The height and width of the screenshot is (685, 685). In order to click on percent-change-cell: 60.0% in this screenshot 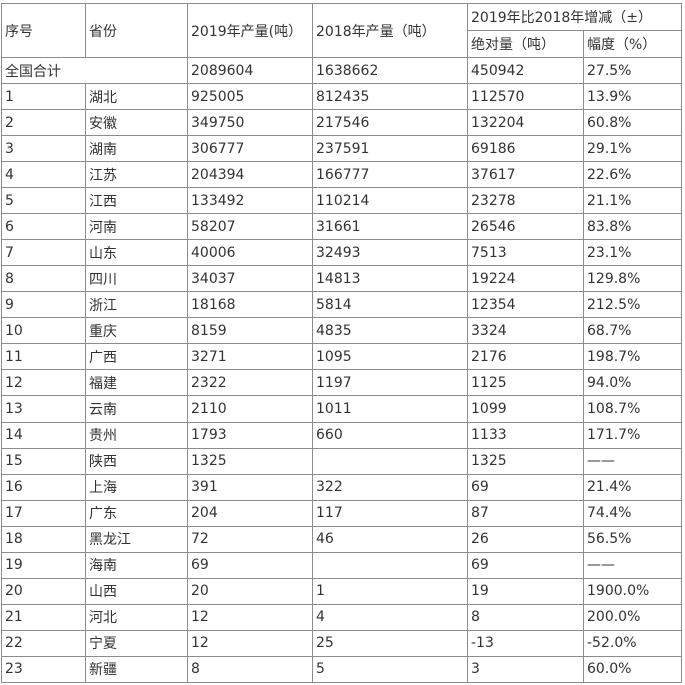, I will do `click(632, 669)`.